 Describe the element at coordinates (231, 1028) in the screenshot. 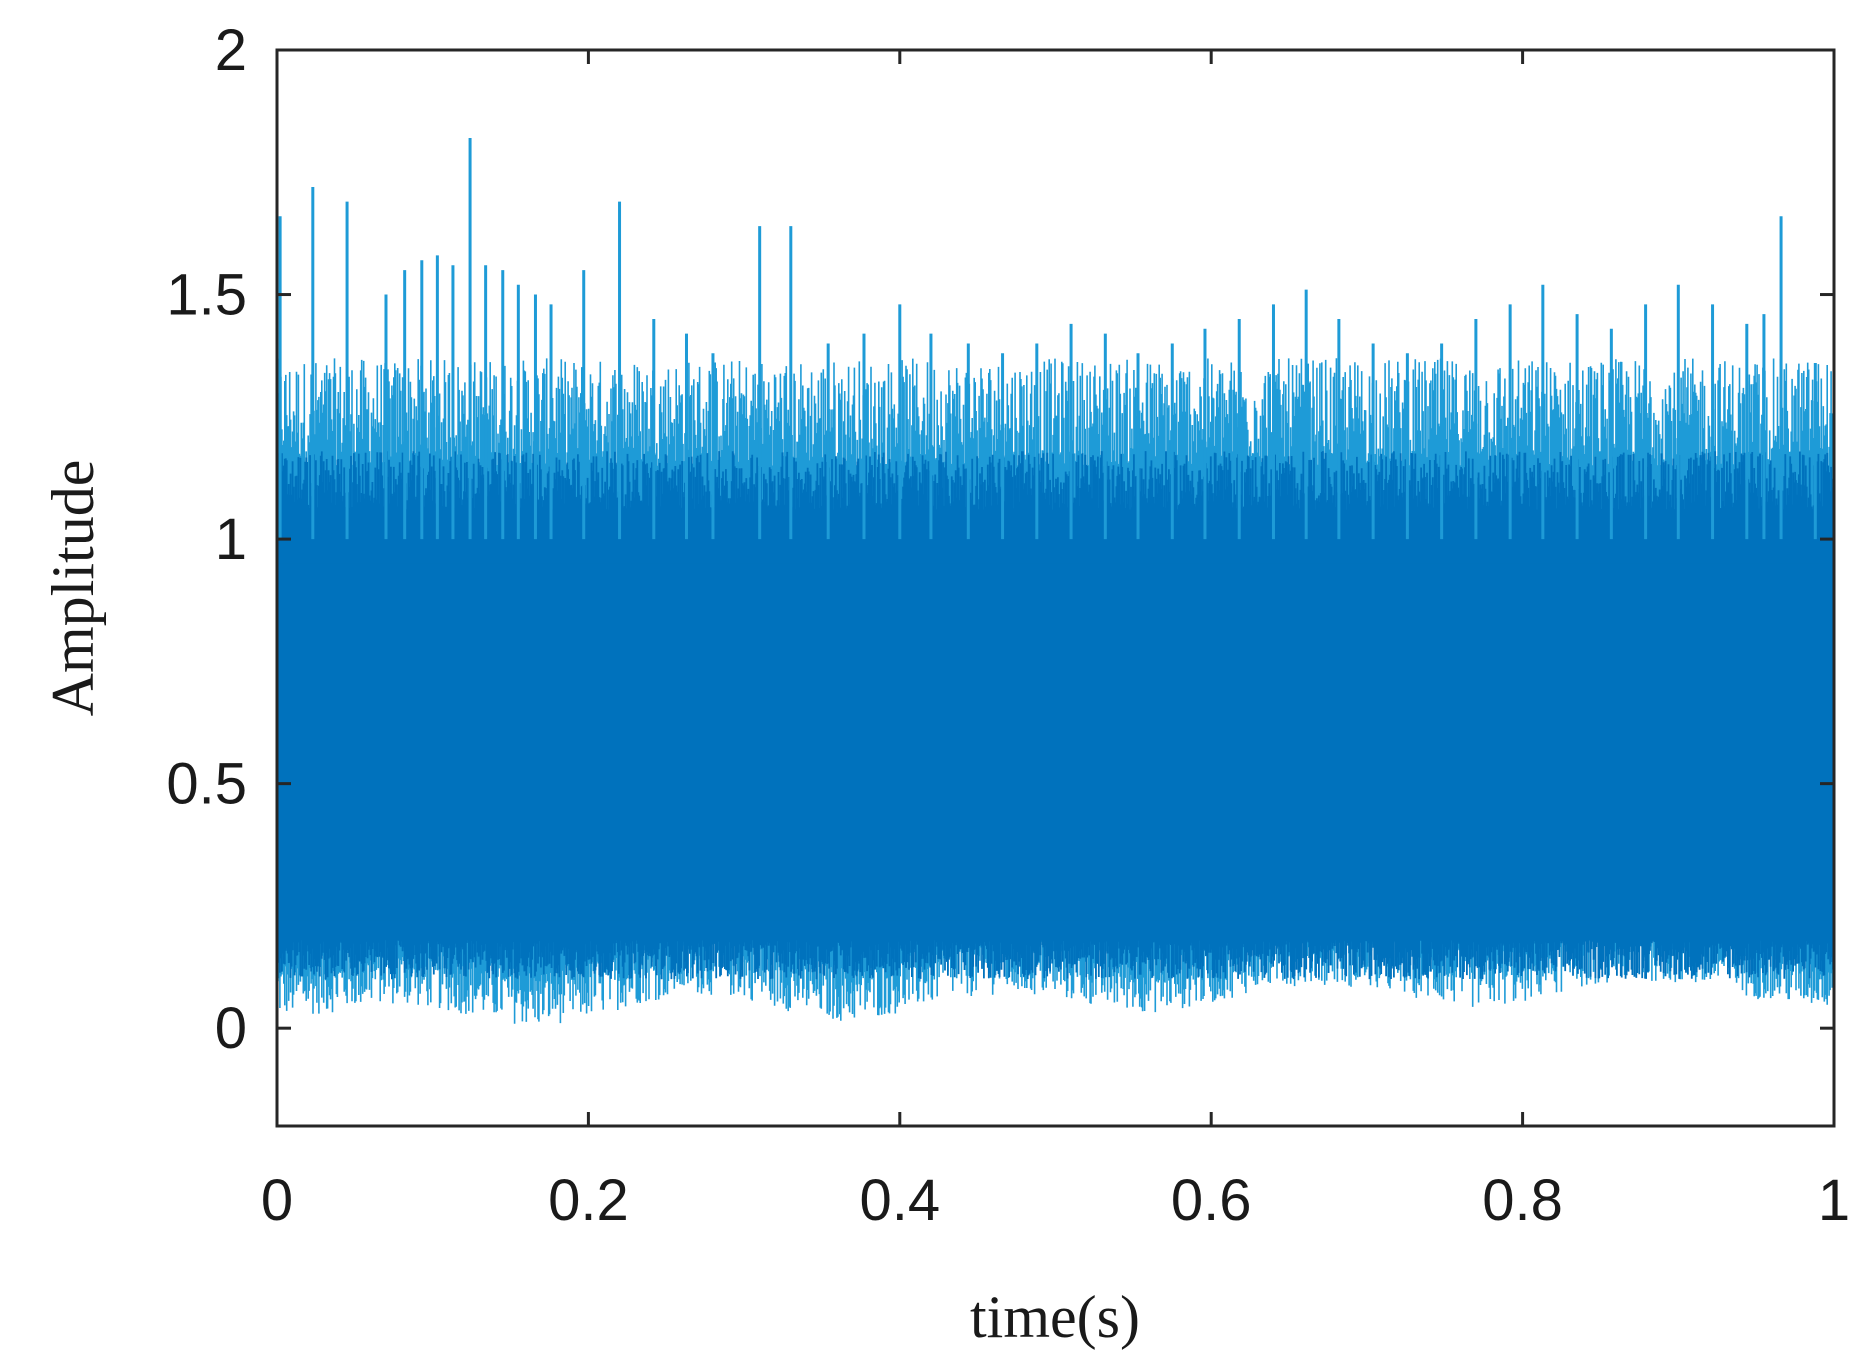

I see `y-tick-label: 0` at that location.